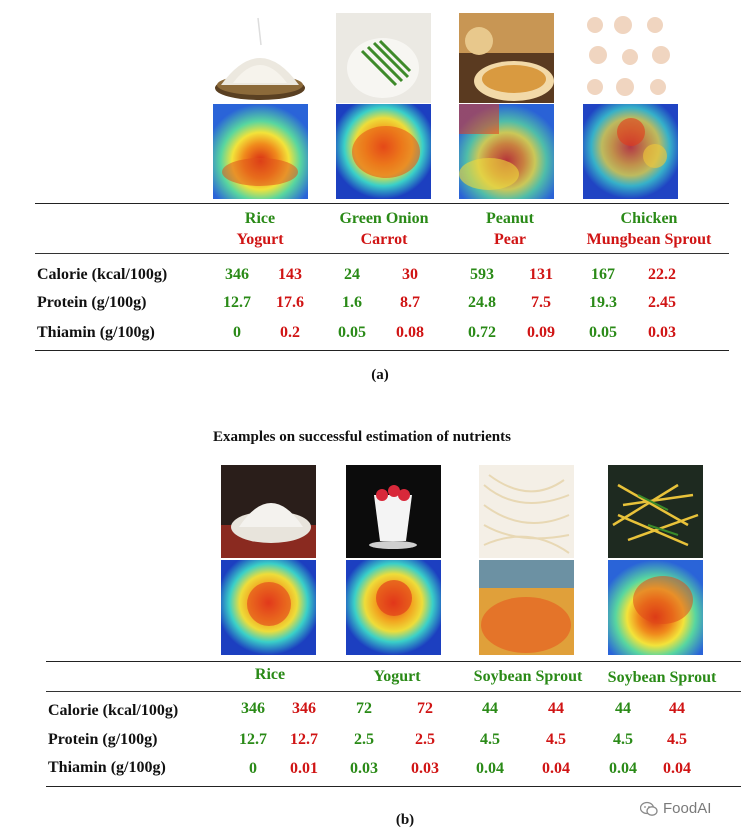 This screenshot has height=839, width=749. Describe the element at coordinates (393, 661) in the screenshot. I see `table-top-rule-b` at that location.